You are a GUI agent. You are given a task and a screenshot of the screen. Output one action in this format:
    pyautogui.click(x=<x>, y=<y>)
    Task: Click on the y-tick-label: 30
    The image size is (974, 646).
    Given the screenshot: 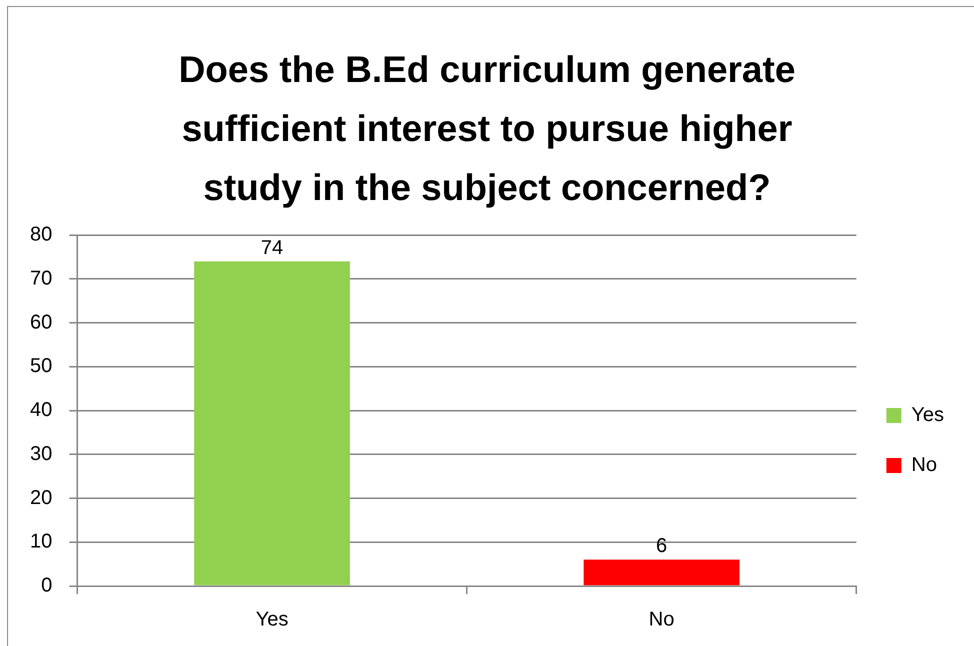 What is the action you would take?
    pyautogui.click(x=41, y=453)
    